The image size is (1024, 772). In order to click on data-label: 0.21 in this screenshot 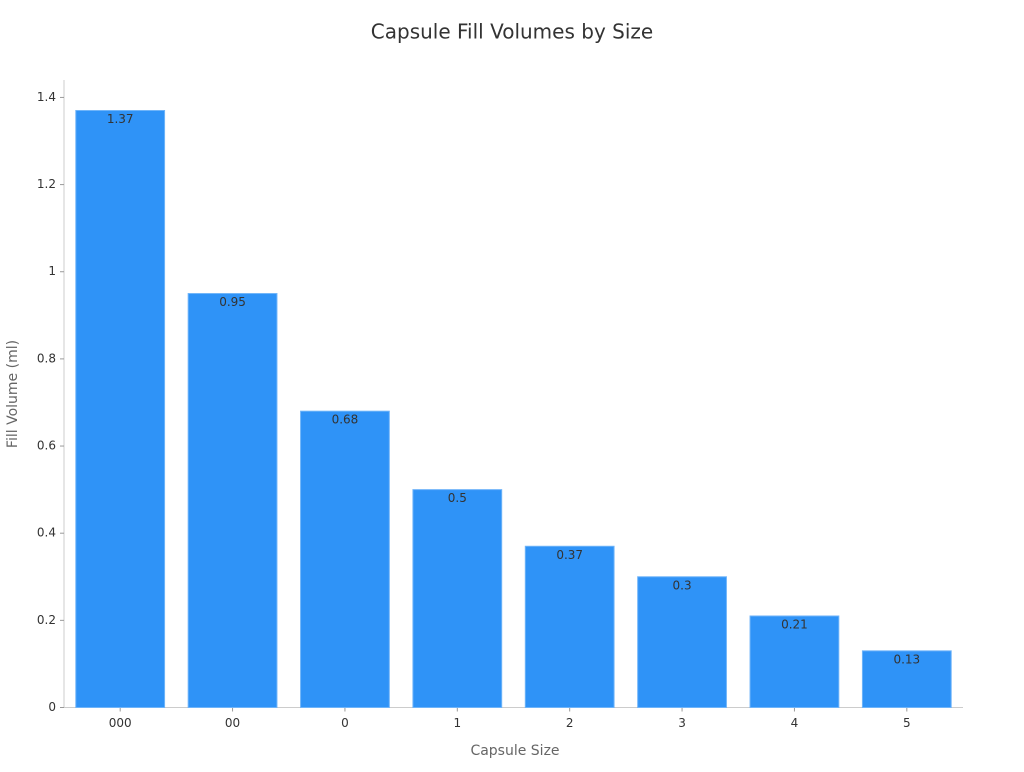, I will do `click(794, 624)`.